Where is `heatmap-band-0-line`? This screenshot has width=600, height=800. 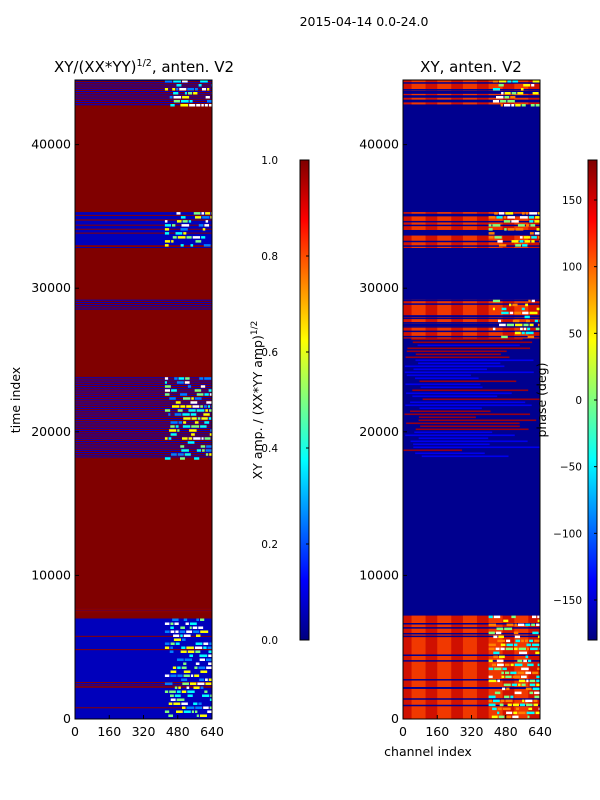 heatmap-band-0-line is located at coordinates (143, 636).